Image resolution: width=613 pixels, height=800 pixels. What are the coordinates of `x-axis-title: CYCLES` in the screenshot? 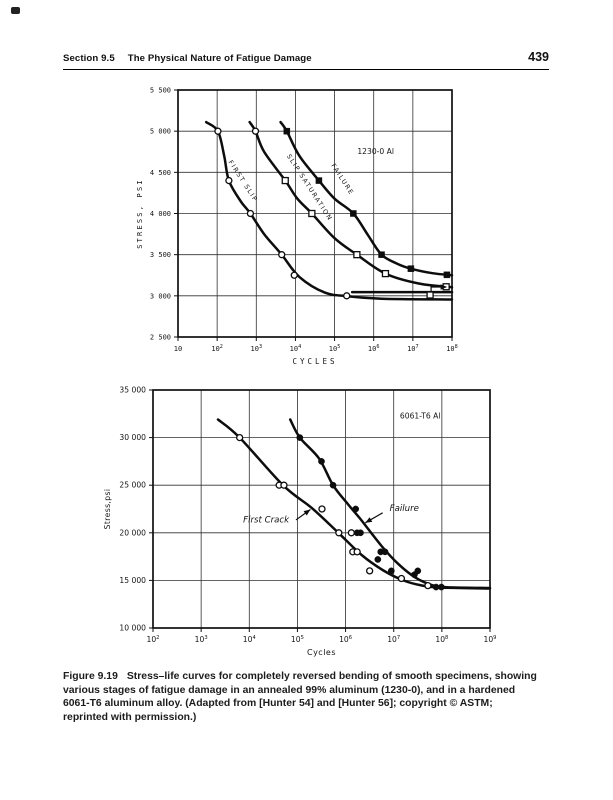 It's located at (314, 361).